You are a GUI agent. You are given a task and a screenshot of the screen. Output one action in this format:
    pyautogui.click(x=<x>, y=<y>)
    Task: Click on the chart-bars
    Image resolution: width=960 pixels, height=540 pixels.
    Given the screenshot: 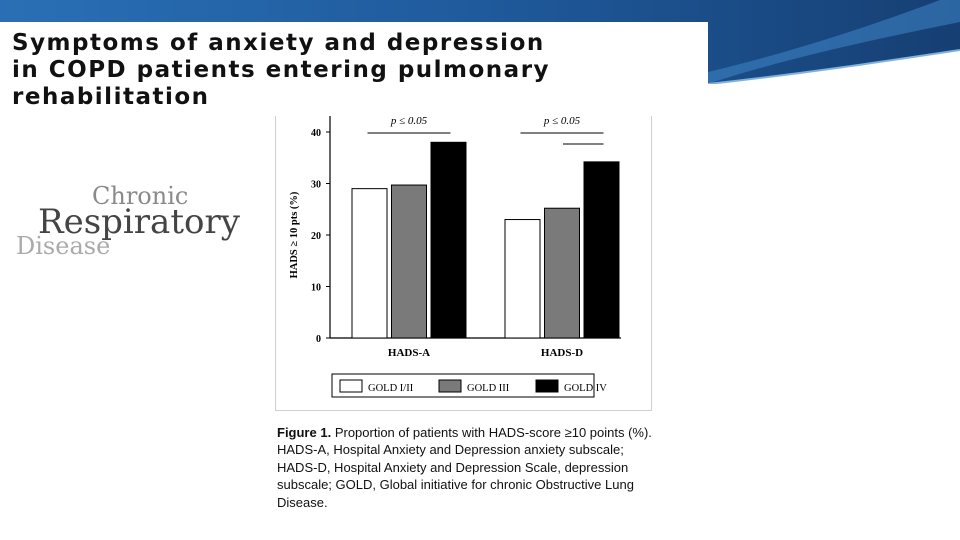 What is the action you would take?
    pyautogui.click(x=485, y=240)
    